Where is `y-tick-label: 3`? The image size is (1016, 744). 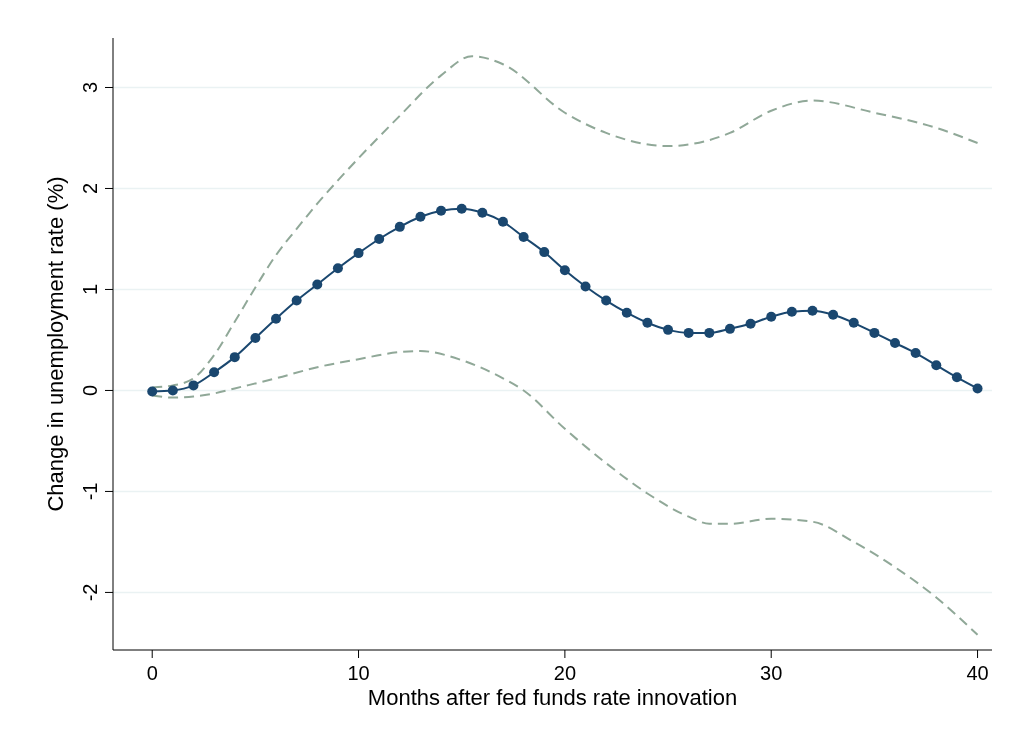
y-tick-label: 3 is located at coordinates (90, 87).